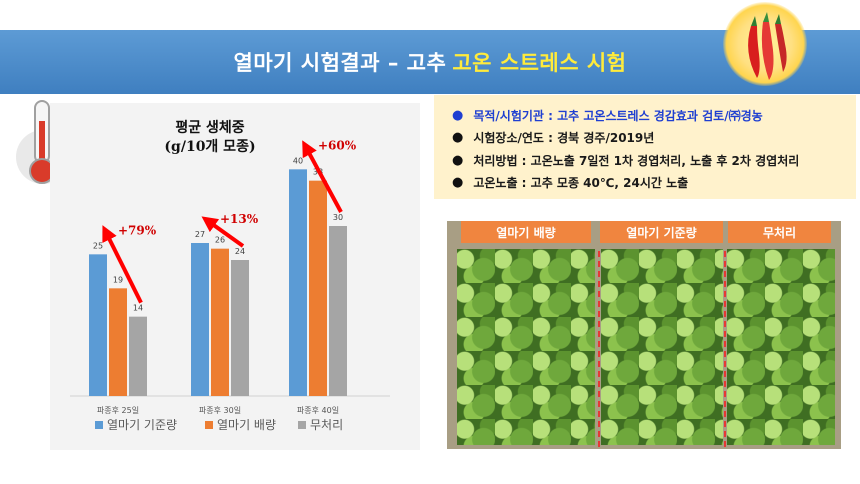  I want to click on legend-label: 열마기 배량, so click(246, 425).